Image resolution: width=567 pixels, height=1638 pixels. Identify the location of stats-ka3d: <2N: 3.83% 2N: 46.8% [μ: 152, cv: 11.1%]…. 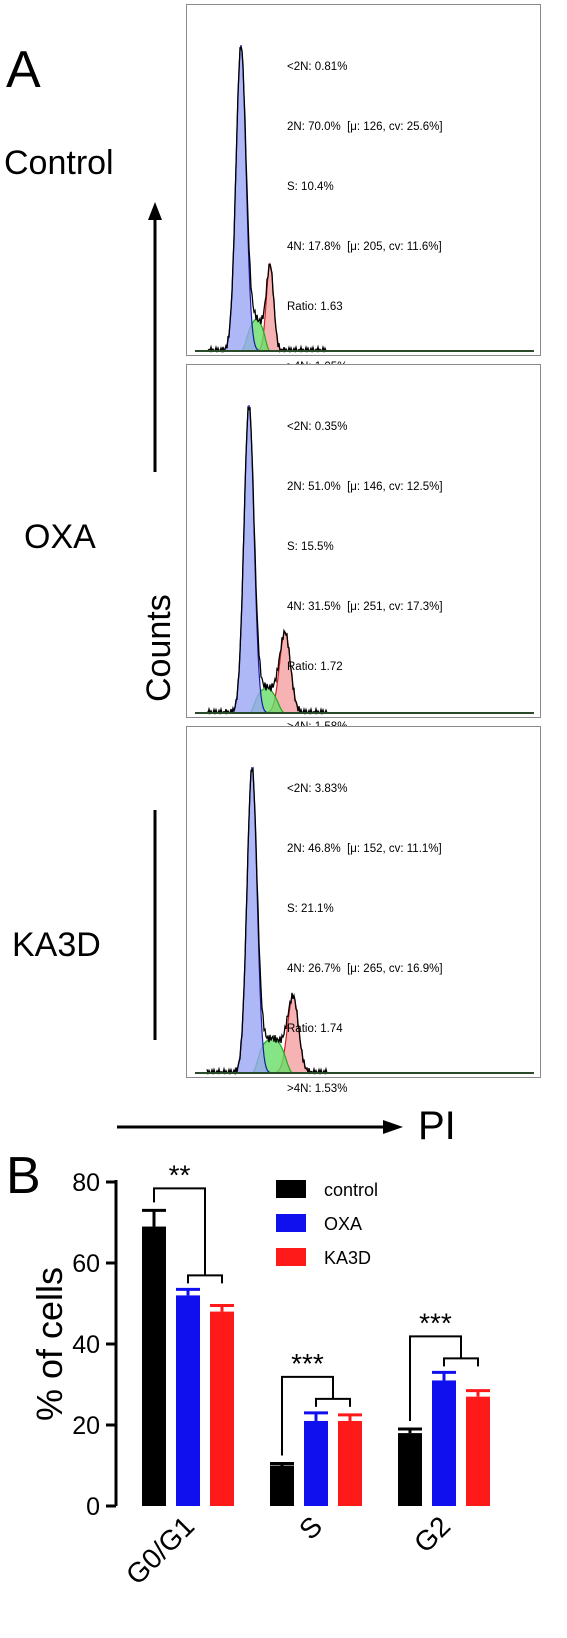
(365, 939).